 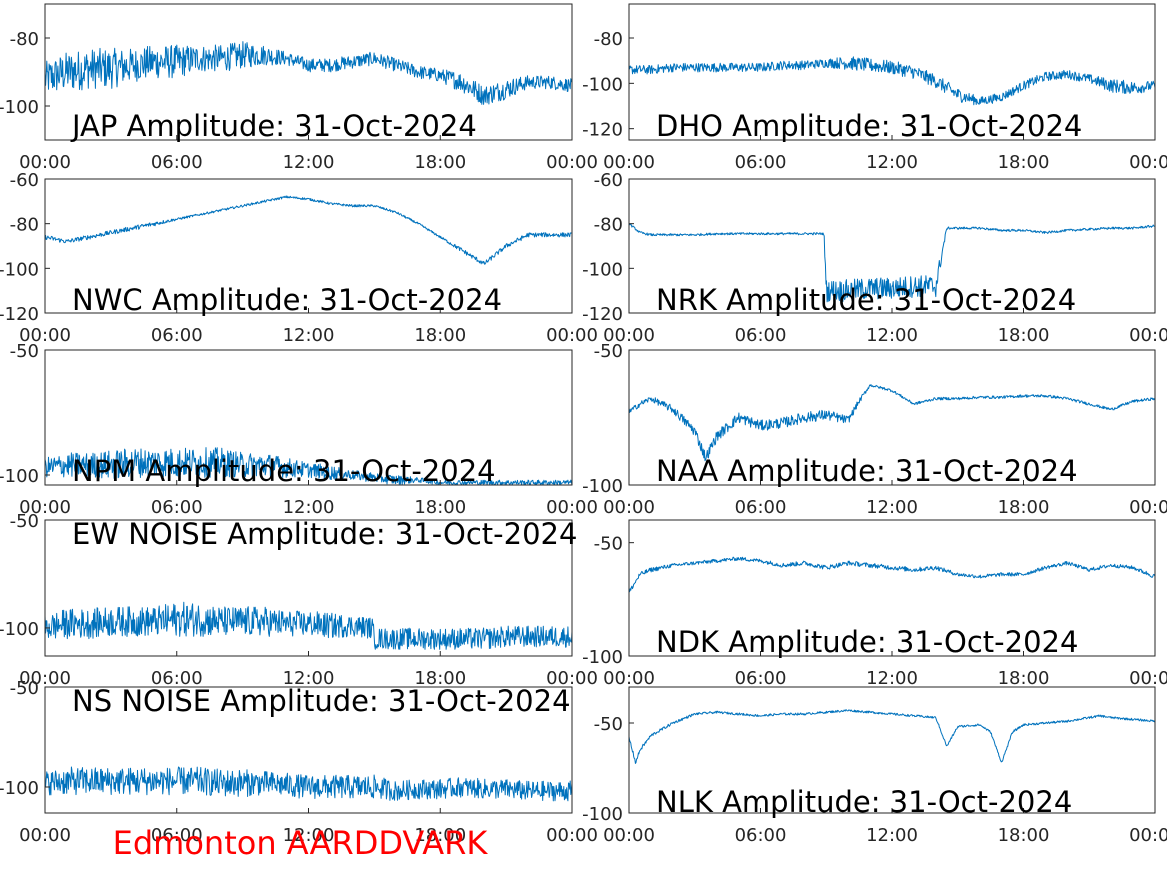 I want to click on panel-title: NRK Amplitude: 31-Oct-2024, so click(x=866, y=300).